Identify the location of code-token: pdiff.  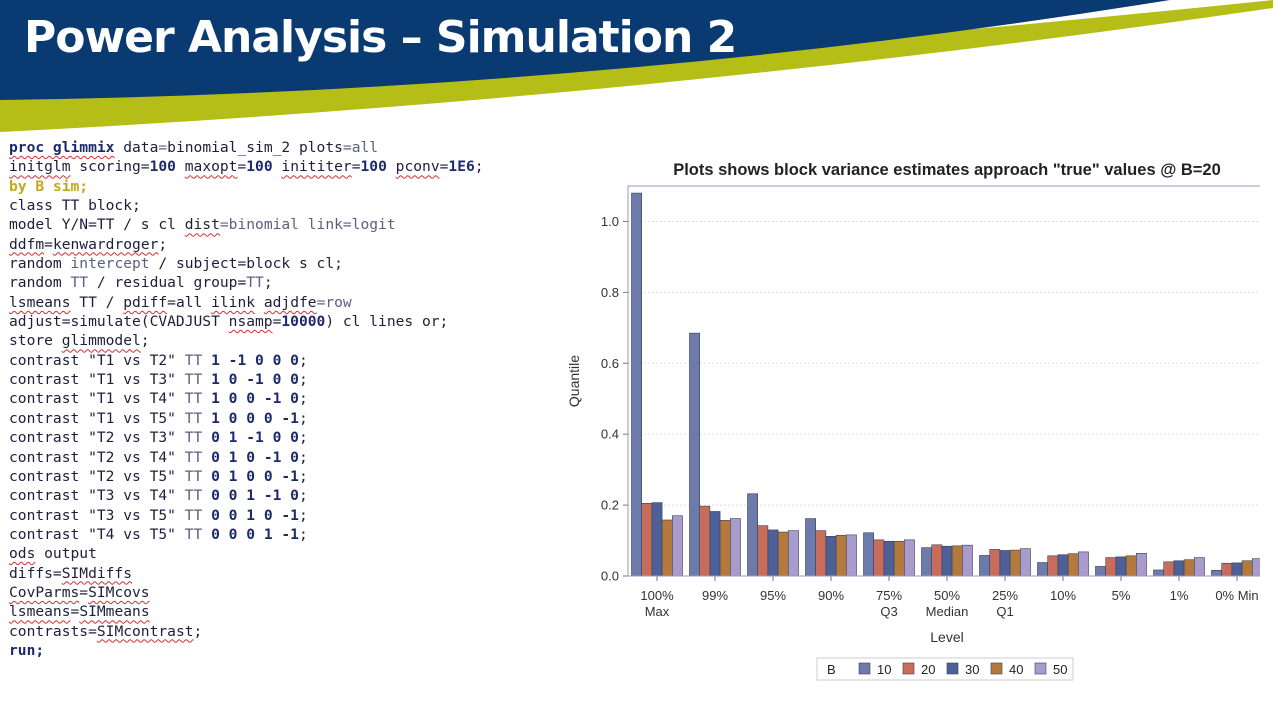
(145, 302).